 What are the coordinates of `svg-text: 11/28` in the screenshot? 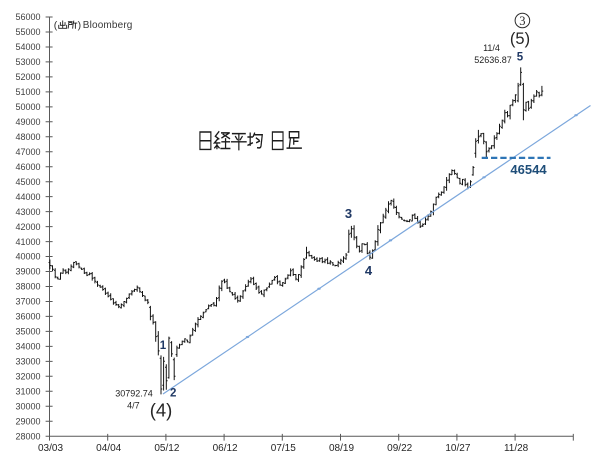 It's located at (516, 447).